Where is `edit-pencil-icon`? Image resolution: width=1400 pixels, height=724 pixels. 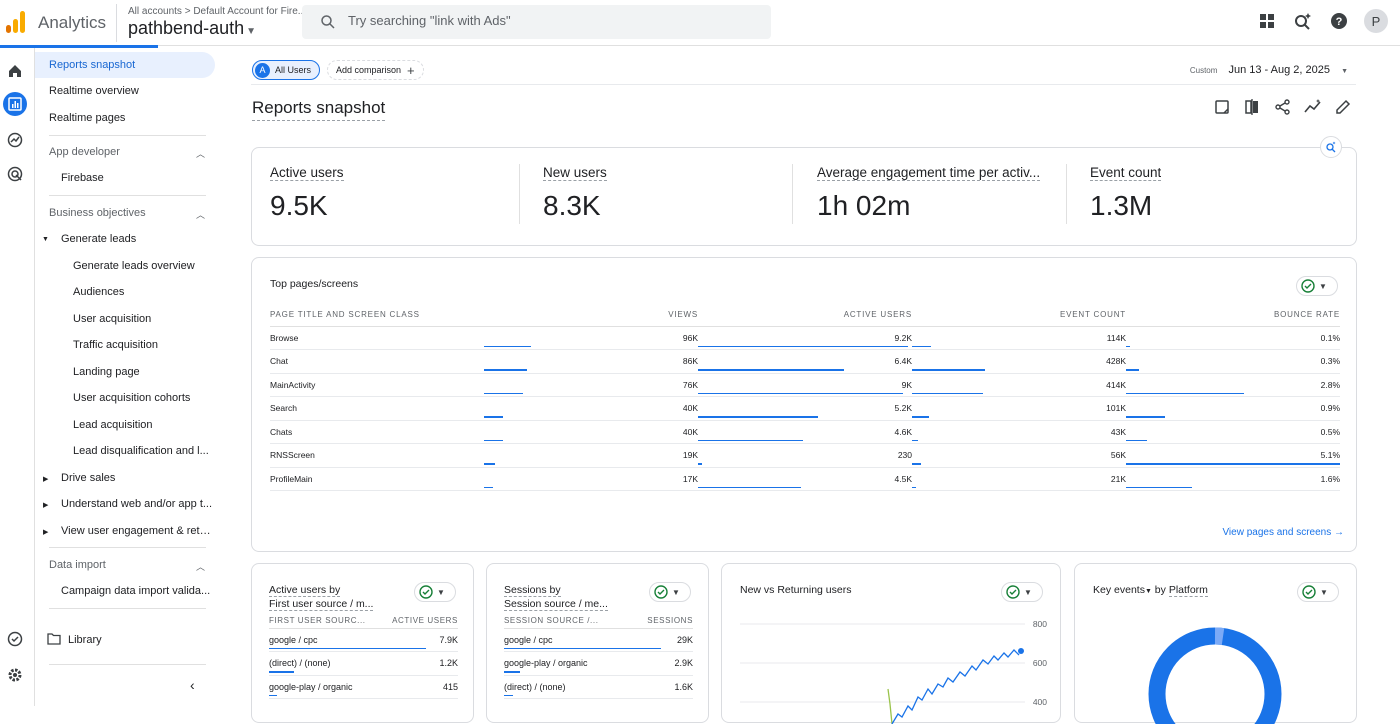
edit-pencil-icon is located at coordinates (1343, 107).